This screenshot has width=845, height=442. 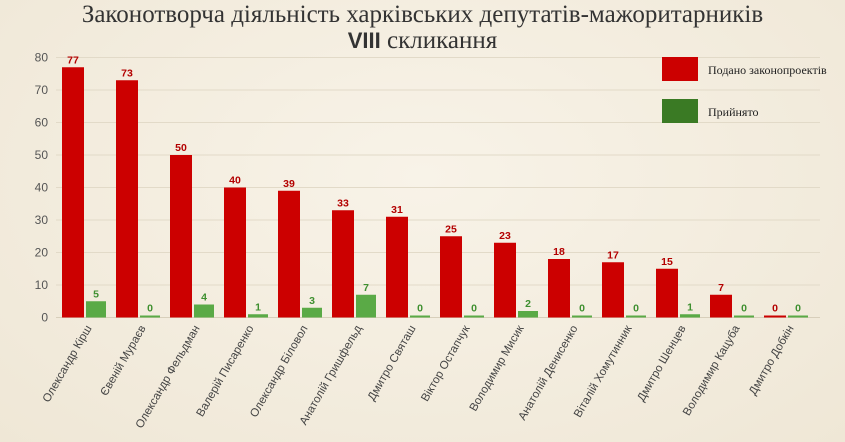 What do you see at coordinates (439, 40) in the screenshot?
I see `chart-title-rest: скликання` at bounding box center [439, 40].